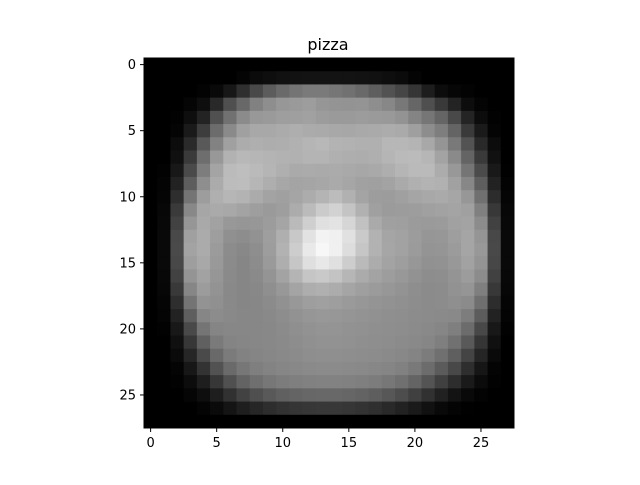  Describe the element at coordinates (282, 443) in the screenshot. I see `x-tick-label: 10` at that location.